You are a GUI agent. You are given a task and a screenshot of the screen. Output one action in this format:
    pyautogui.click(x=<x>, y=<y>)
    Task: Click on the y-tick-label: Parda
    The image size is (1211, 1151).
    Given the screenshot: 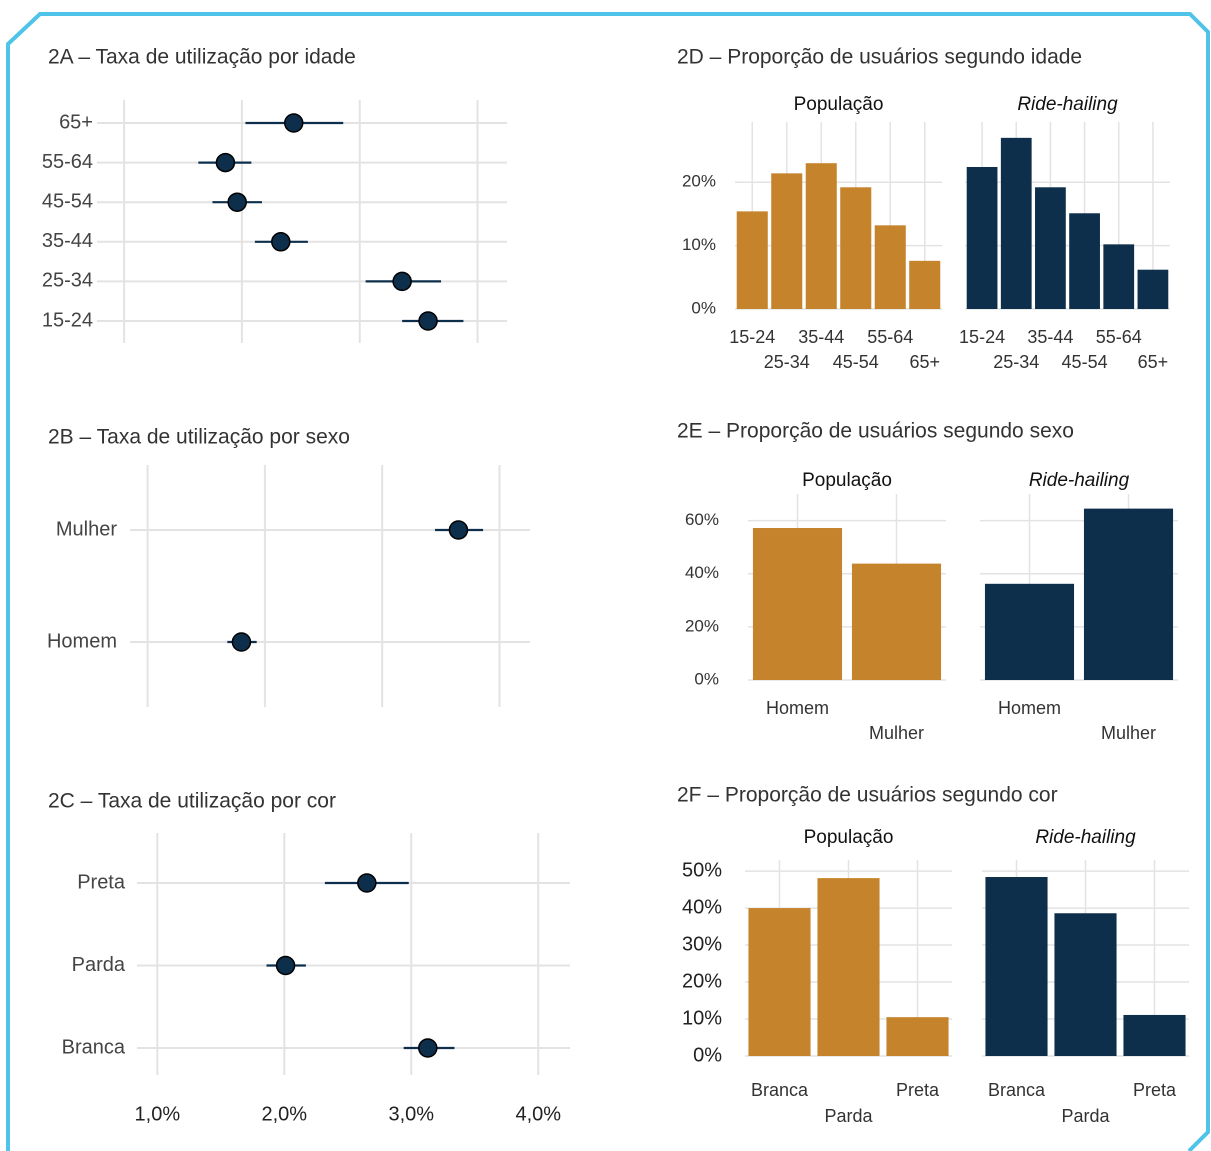 What is the action you would take?
    pyautogui.click(x=99, y=965)
    